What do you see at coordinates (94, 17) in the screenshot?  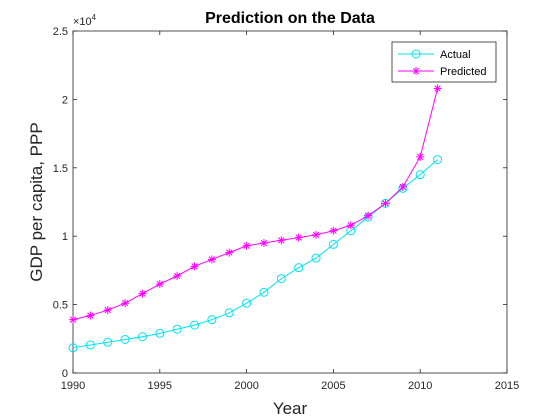 I see `y-axis-exponent-power: 4` at bounding box center [94, 17].